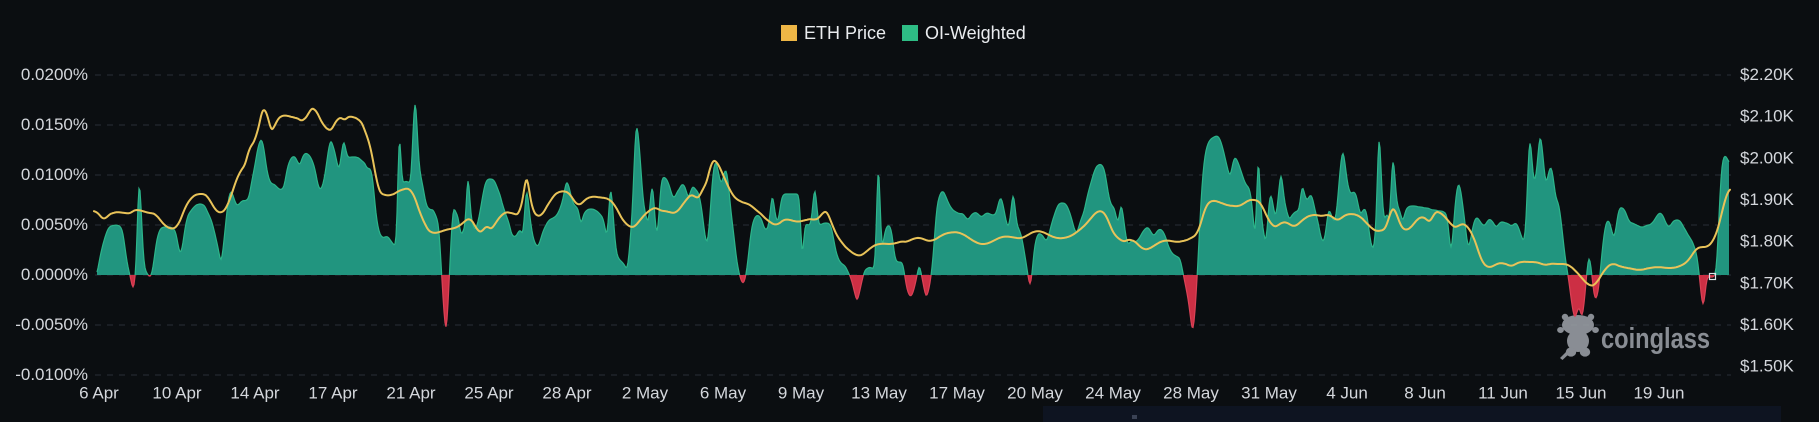  What do you see at coordinates (51, 374) in the screenshot?
I see `svg-text: -0.0100%` at bounding box center [51, 374].